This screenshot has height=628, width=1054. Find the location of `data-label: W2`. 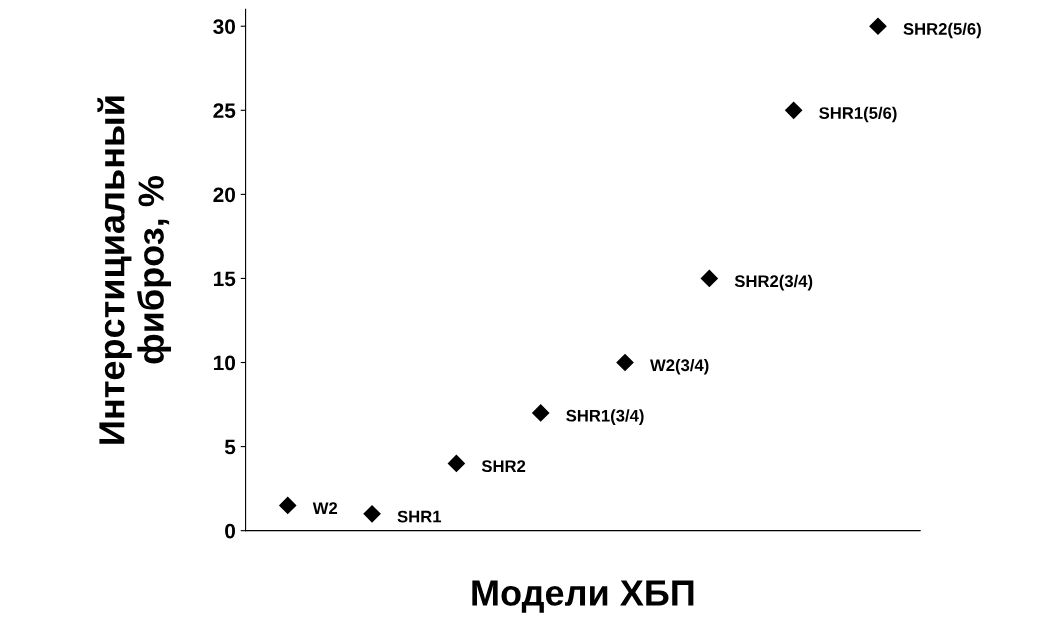

data-label: W2 is located at coordinates (325, 508).